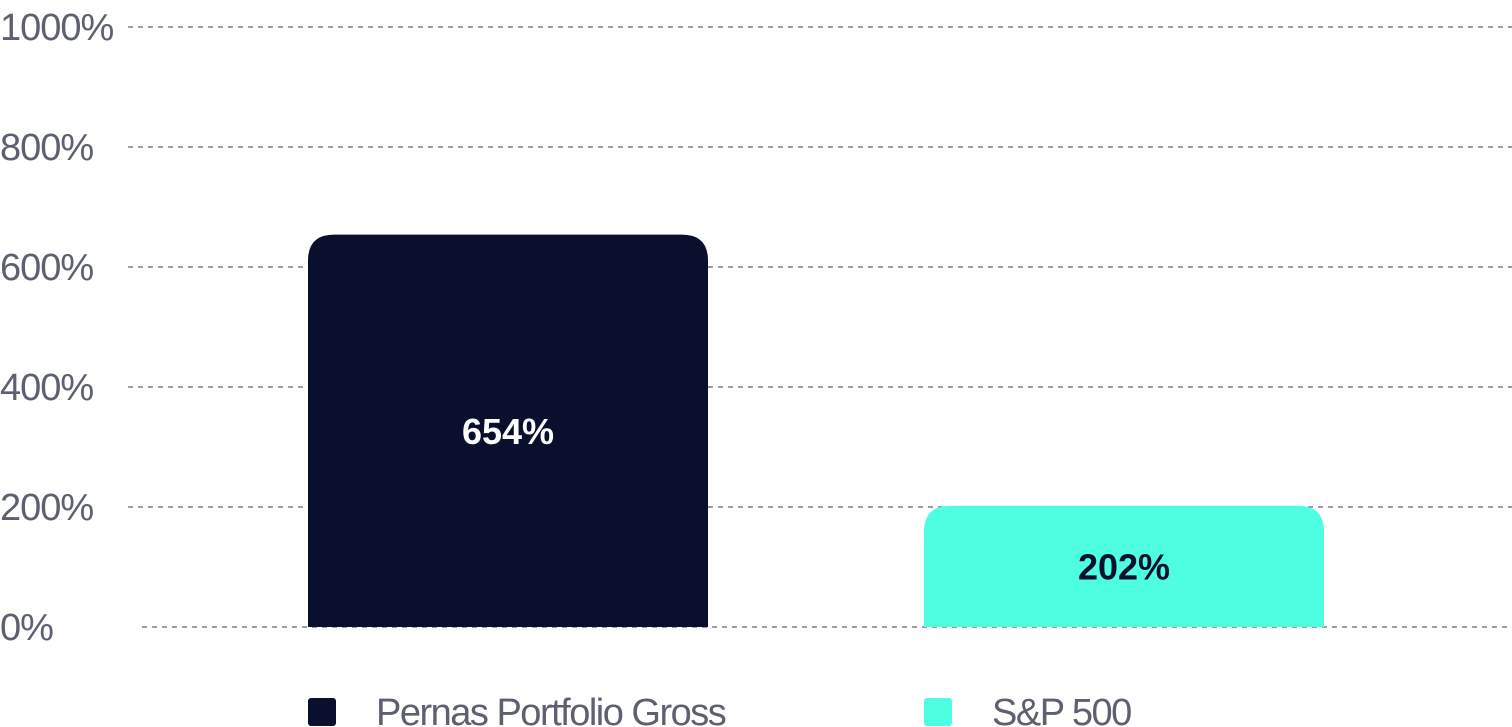  I want to click on y-tick-label-4: 800%, so click(46, 148).